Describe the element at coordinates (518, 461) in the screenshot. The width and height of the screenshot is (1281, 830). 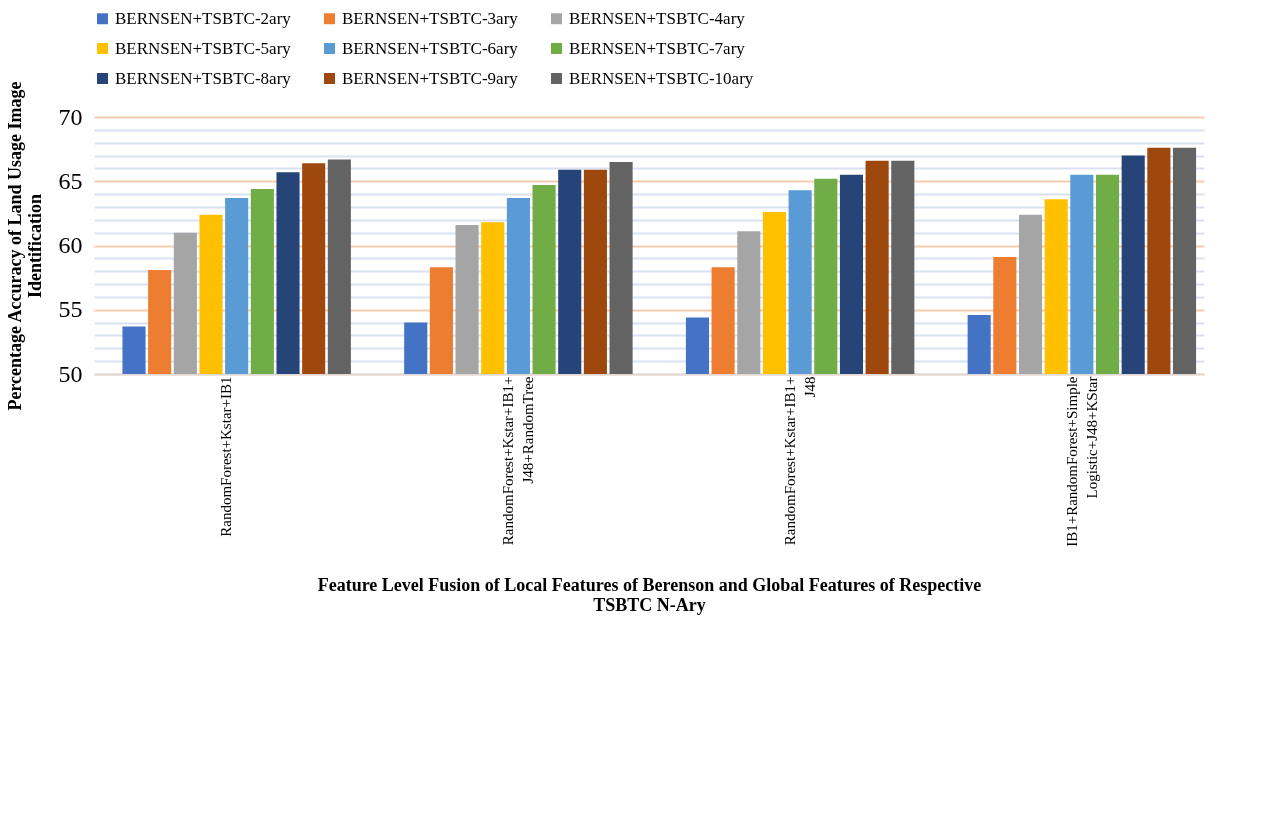
I see `x-tick-label: RandomForest+Kstar+IB1+J48+RandomTree` at that location.